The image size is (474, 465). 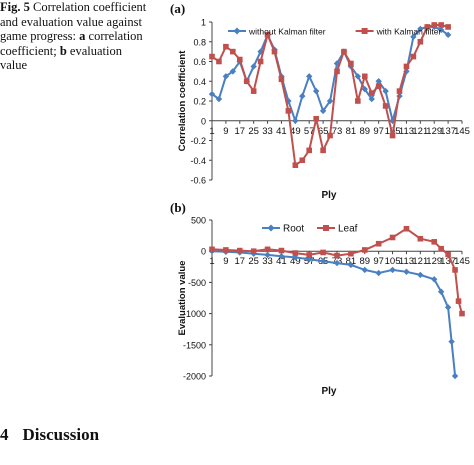 What do you see at coordinates (199, 102) in the screenshot?
I see `y-tick-label: 0.2` at bounding box center [199, 102].